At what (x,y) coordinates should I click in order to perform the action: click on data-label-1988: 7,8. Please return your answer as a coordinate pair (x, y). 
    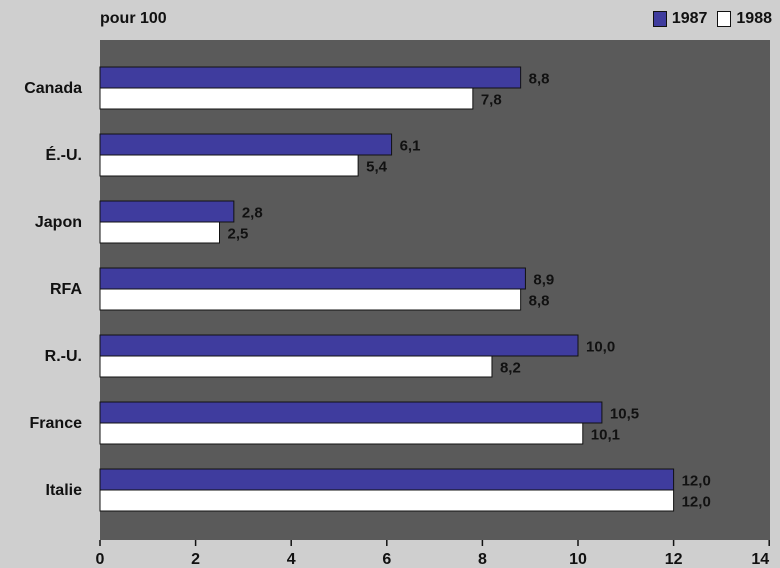
    Looking at the image, I should click on (491, 100).